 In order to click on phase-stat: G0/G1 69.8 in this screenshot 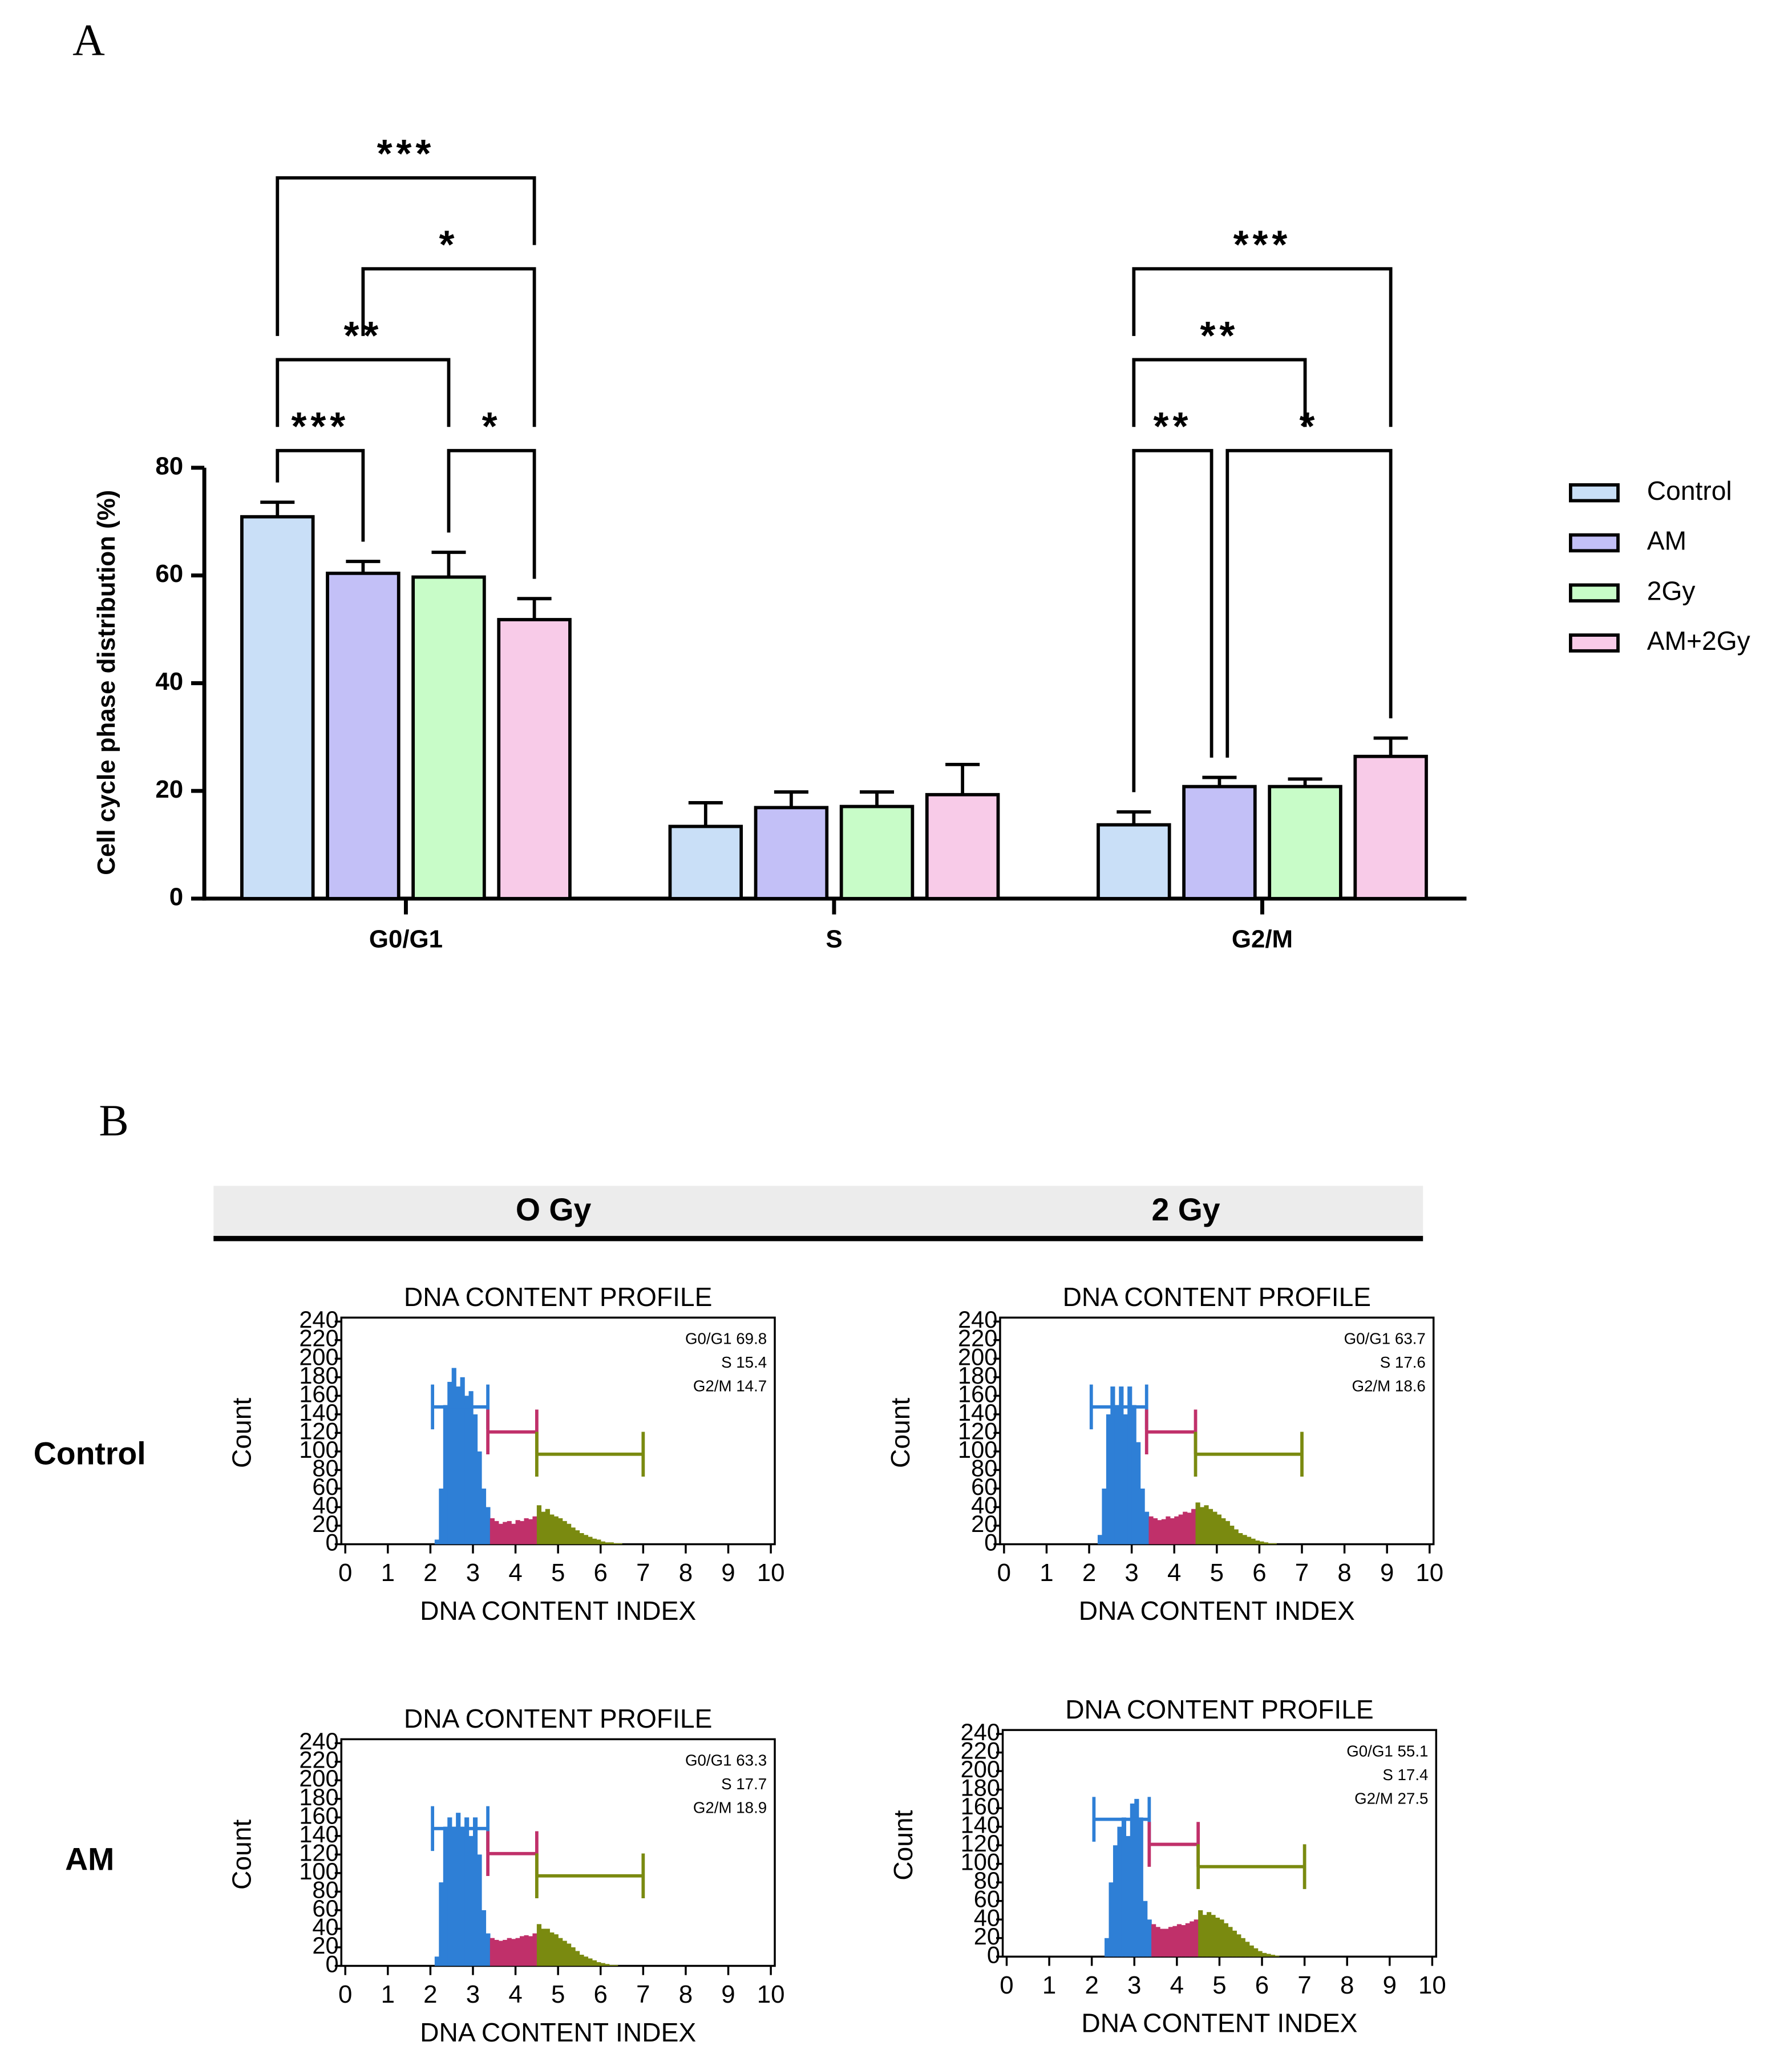, I will do `click(726, 1339)`.